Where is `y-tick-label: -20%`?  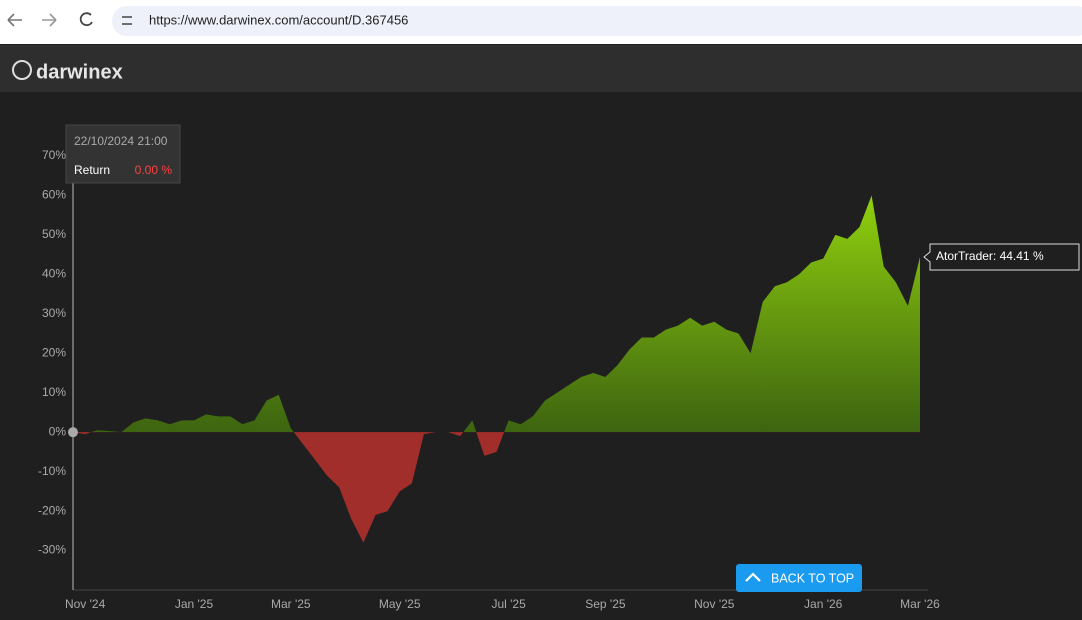 y-tick-label: -20% is located at coordinates (52, 510).